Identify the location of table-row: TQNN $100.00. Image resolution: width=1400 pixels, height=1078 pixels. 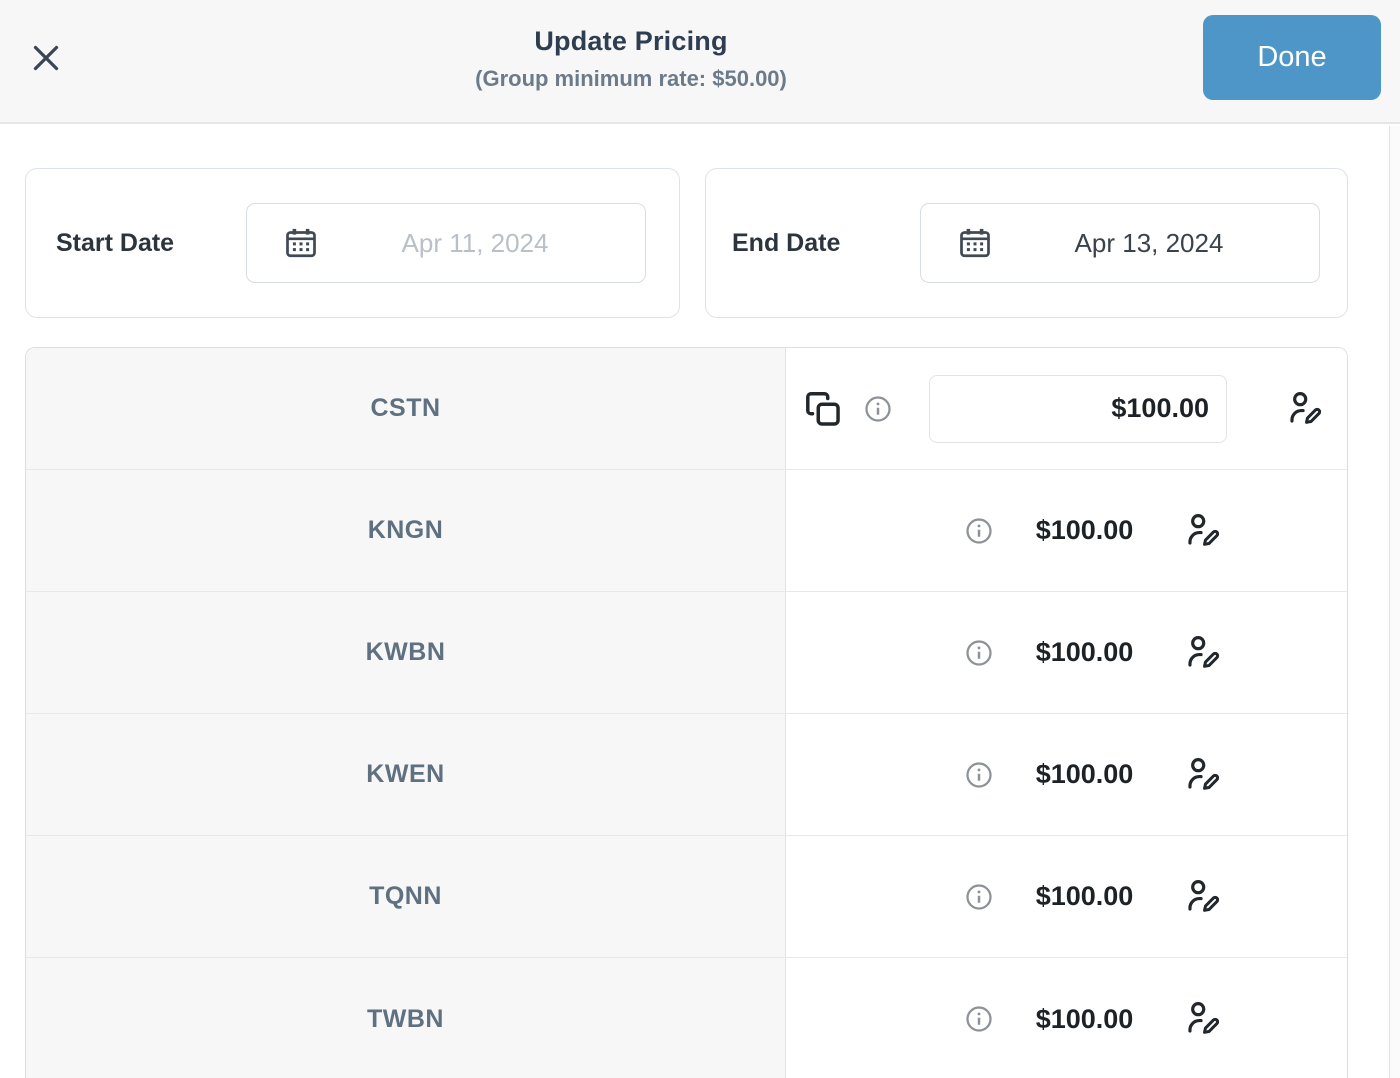
(686, 897).